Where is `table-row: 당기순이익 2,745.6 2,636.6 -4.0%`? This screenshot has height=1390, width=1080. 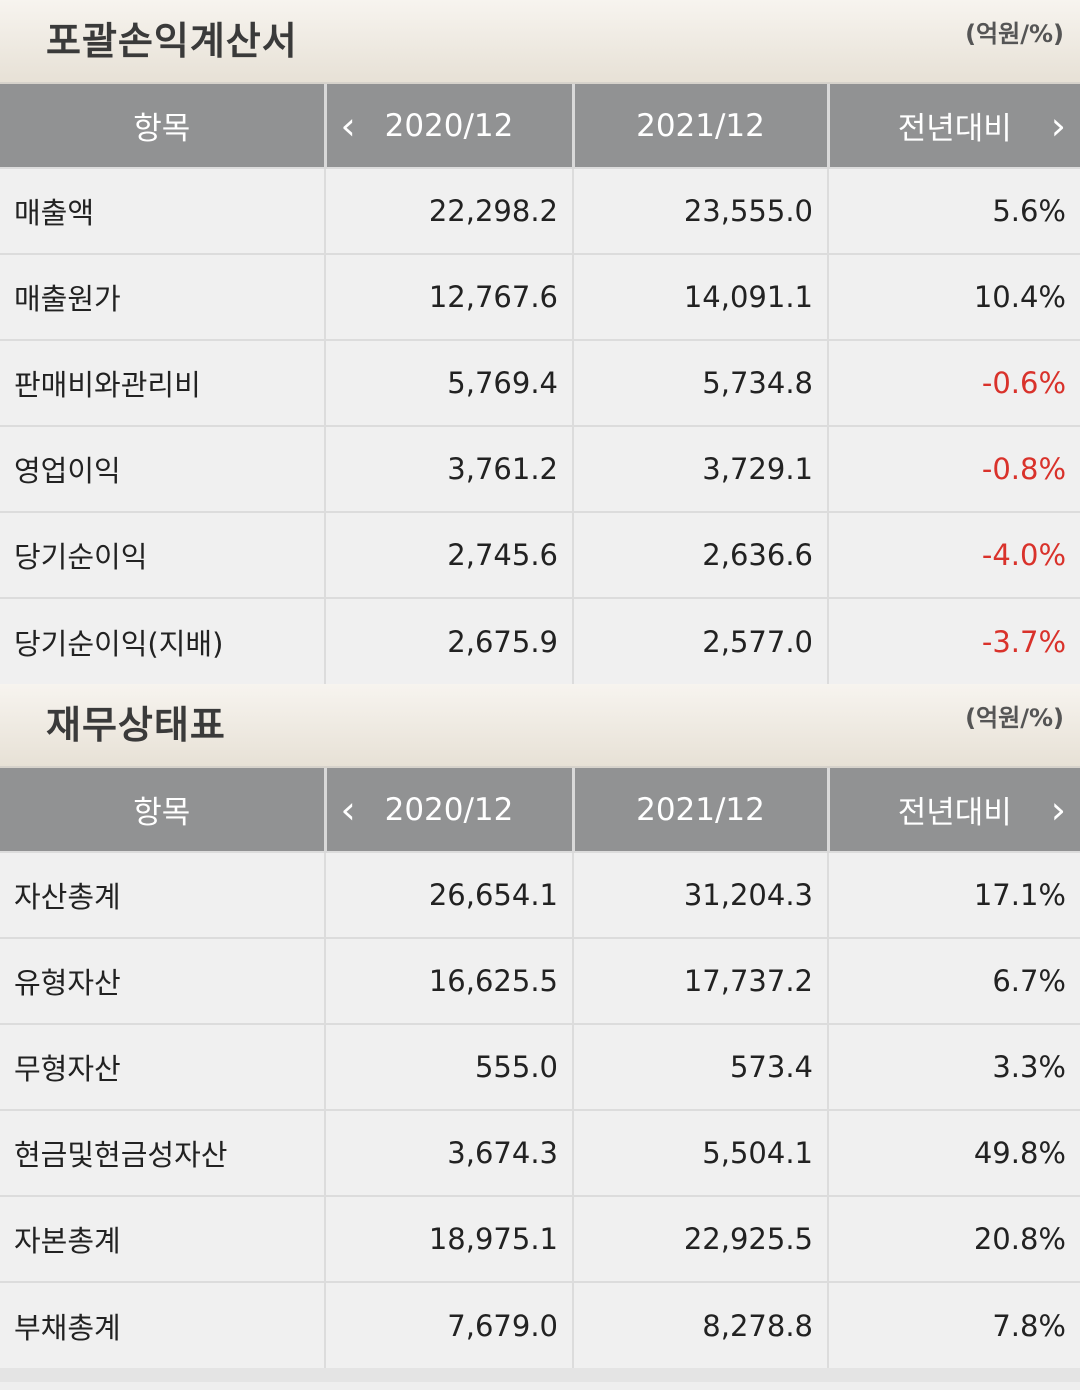
table-row: 당기순이익 2,745.6 2,636.6 -4.0% is located at coordinates (540, 554).